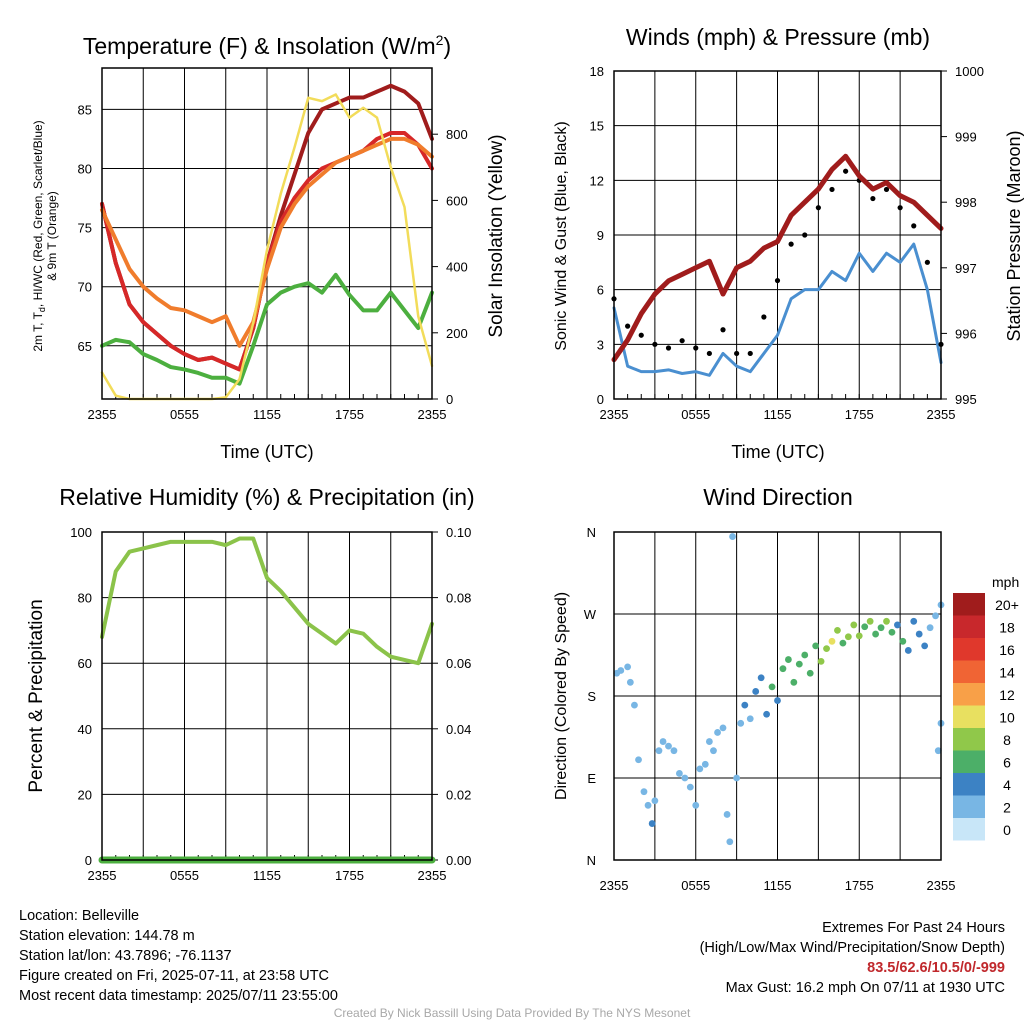 This screenshot has height=1024, width=1024. Describe the element at coordinates (778, 497) in the screenshot. I see `wind-direction-panel-title: Wind Direction` at that location.